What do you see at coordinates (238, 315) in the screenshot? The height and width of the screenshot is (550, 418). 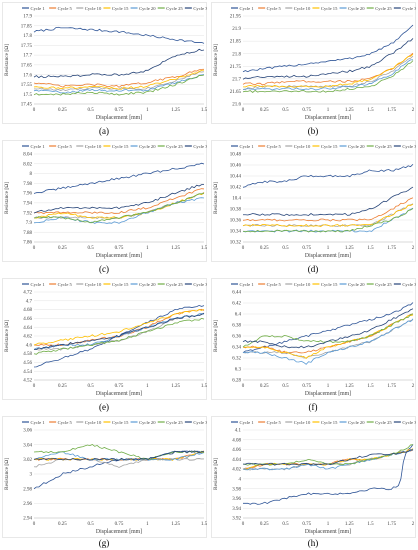 I see `y-tick-label: 6.4` at bounding box center [238, 315].